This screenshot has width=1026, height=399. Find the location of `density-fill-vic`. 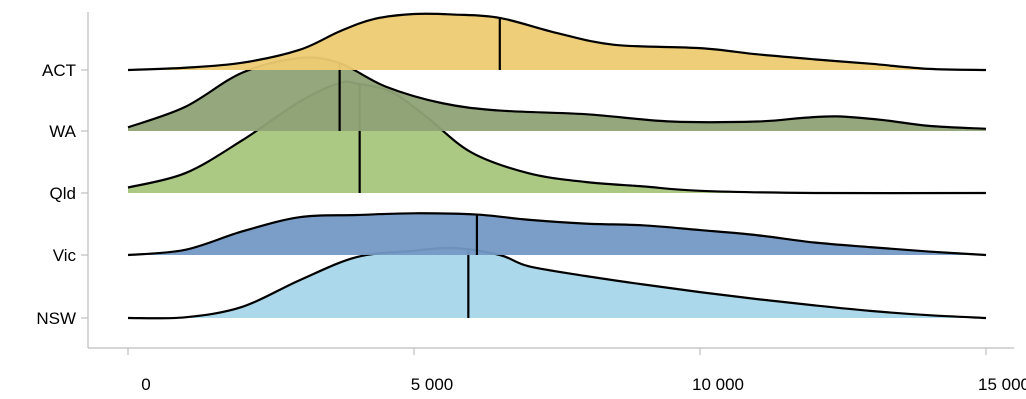

density-fill-vic is located at coordinates (557, 234).